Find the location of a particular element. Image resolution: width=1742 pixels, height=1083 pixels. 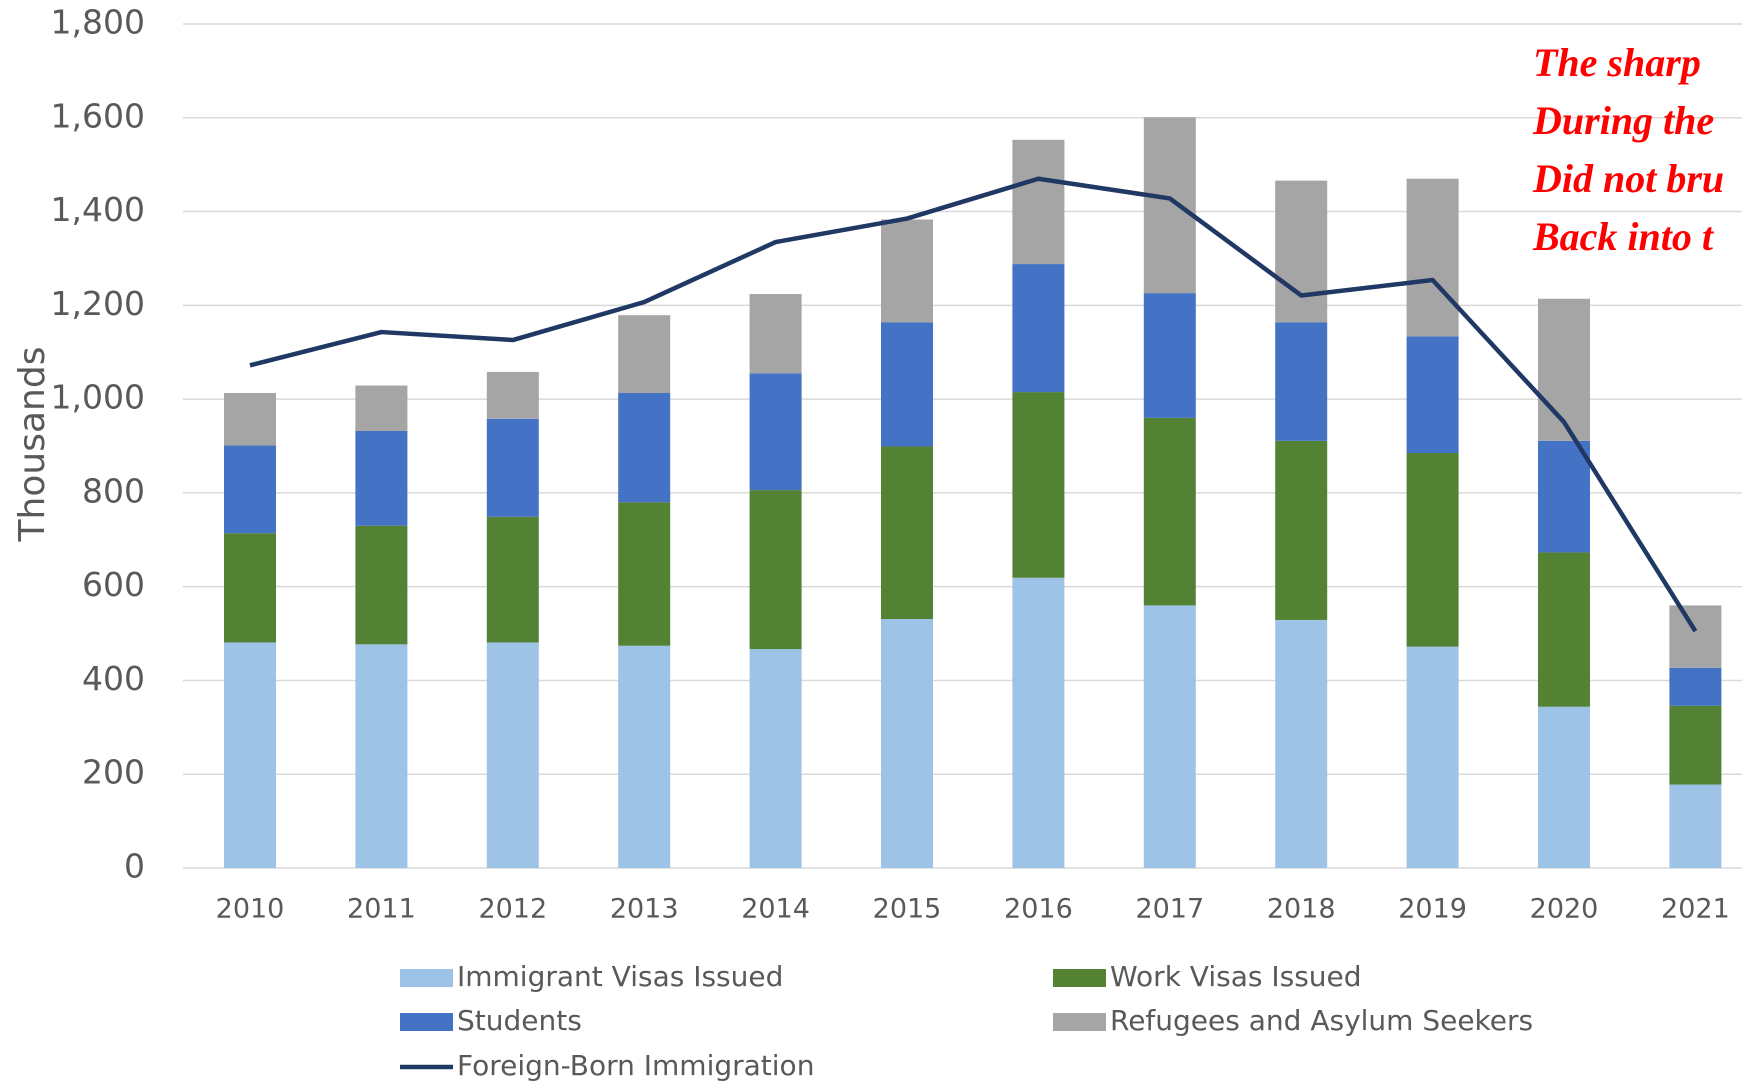

annotation: Did not bru is located at coordinates (1628, 178).